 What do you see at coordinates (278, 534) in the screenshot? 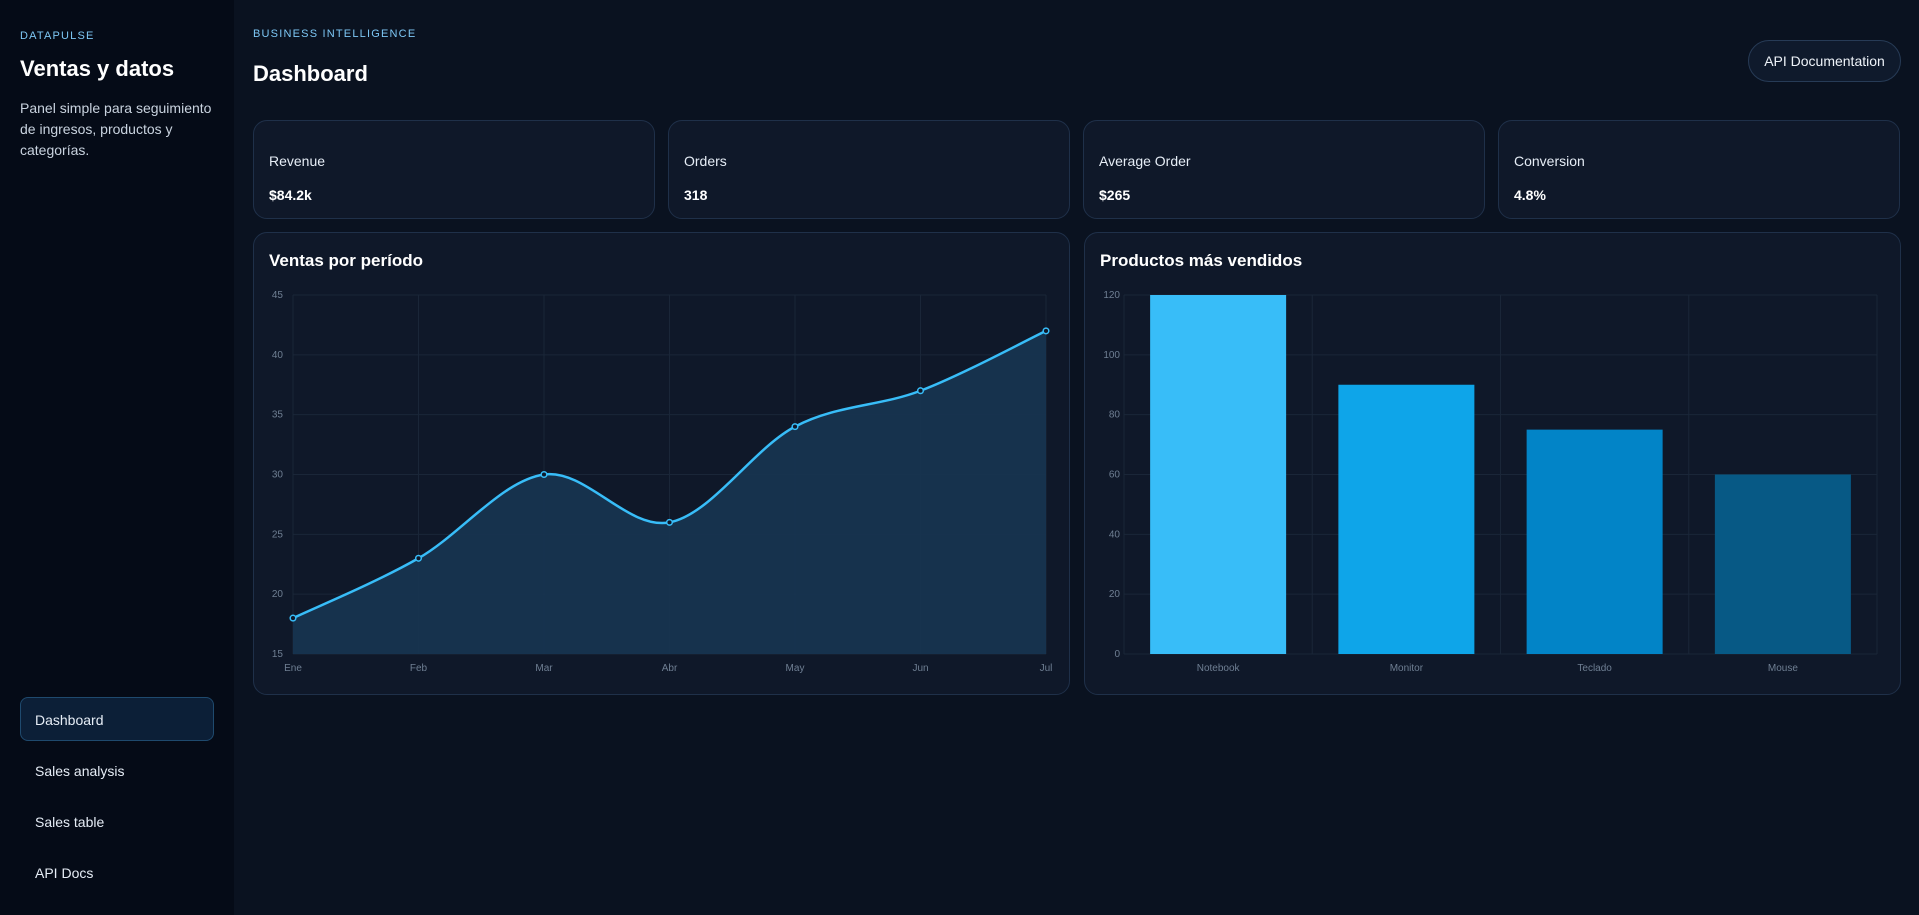
I see `y-tick-label: 25` at bounding box center [278, 534].